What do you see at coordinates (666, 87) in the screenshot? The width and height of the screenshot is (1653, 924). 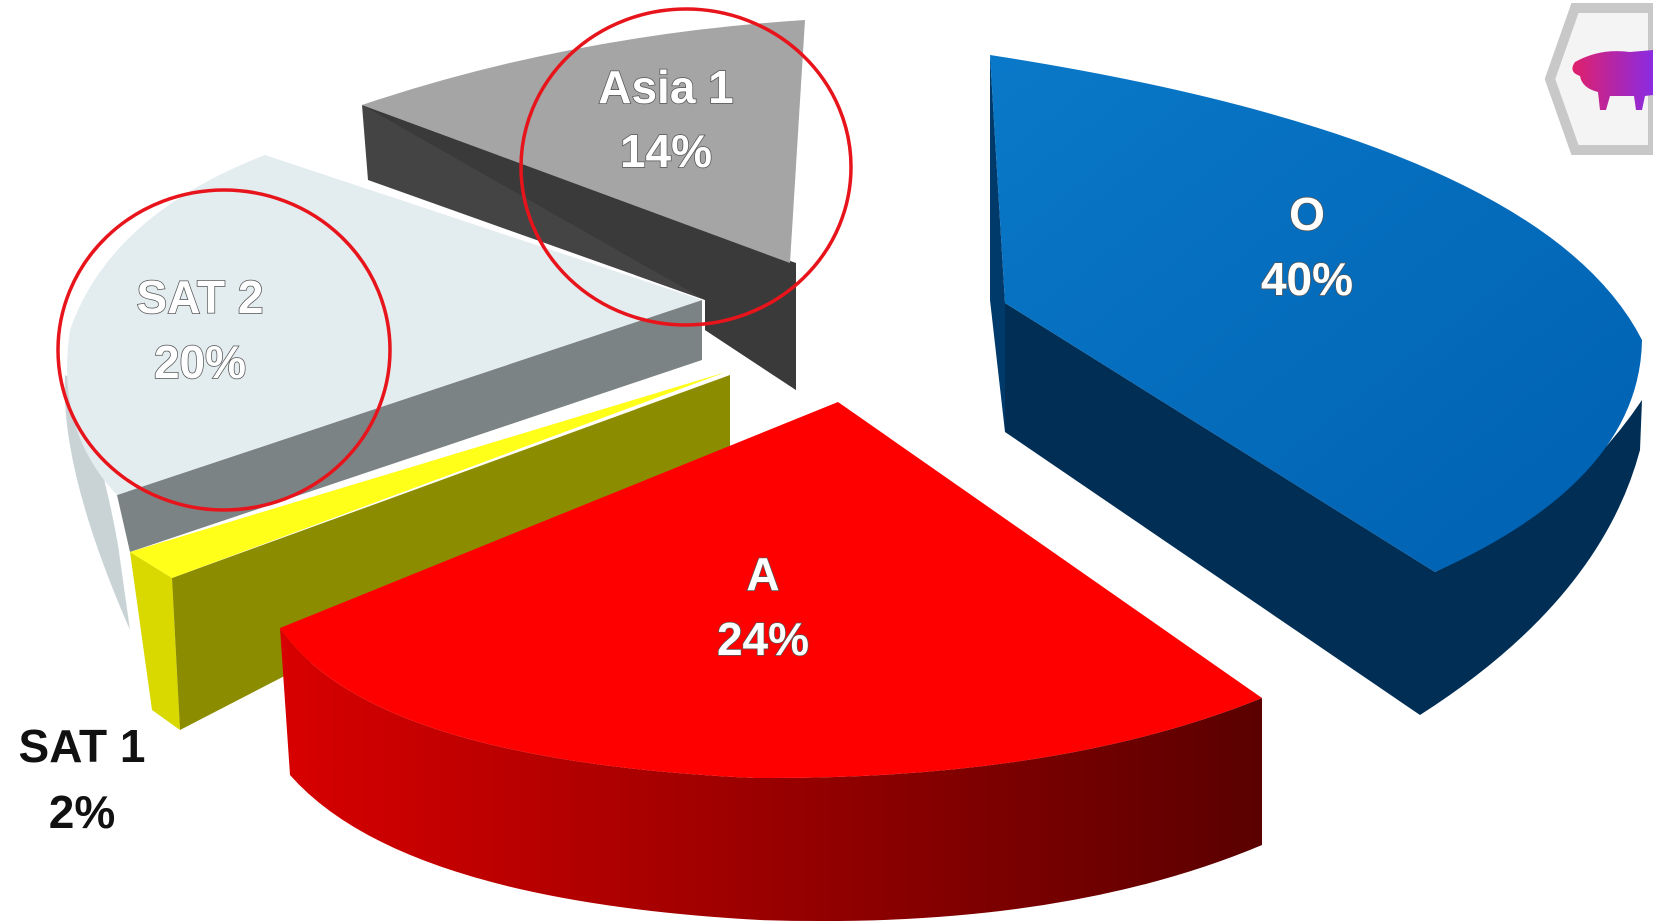 I see `label-asia-1-name: Asia 1` at bounding box center [666, 87].